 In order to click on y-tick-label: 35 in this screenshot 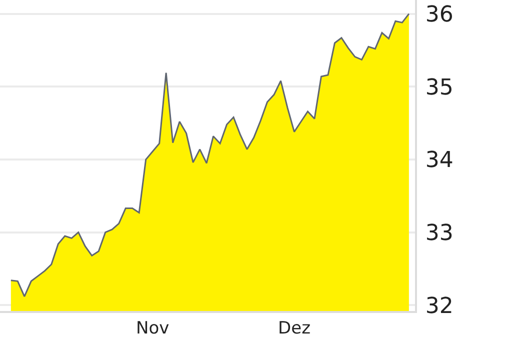, I will do `click(439, 87)`.